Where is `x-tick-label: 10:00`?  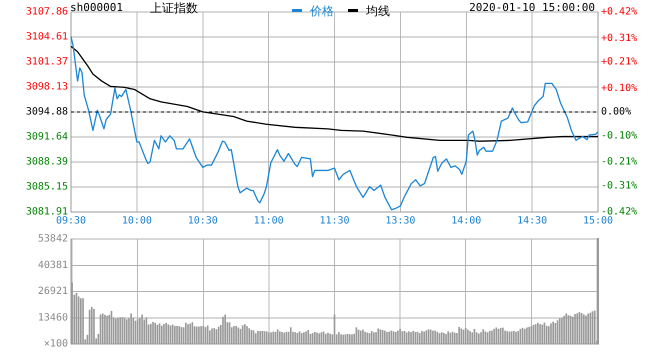
x-tick-label: 10:00 is located at coordinates (137, 221).